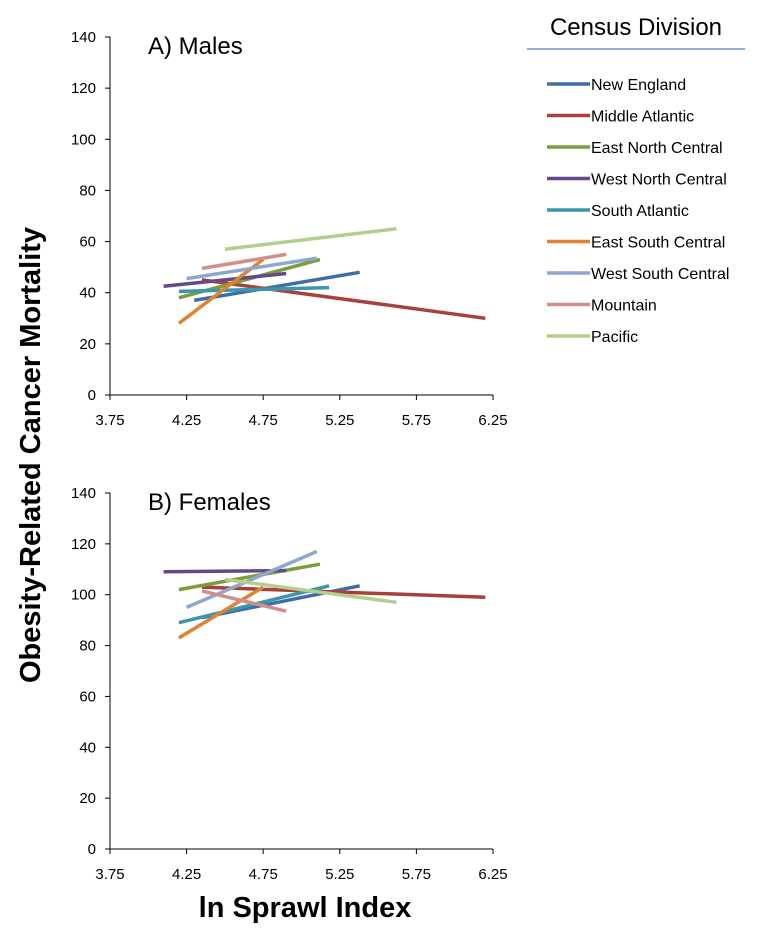  What do you see at coordinates (614, 337) in the screenshot?
I see `legend-label-pacific: Pacific` at bounding box center [614, 337].